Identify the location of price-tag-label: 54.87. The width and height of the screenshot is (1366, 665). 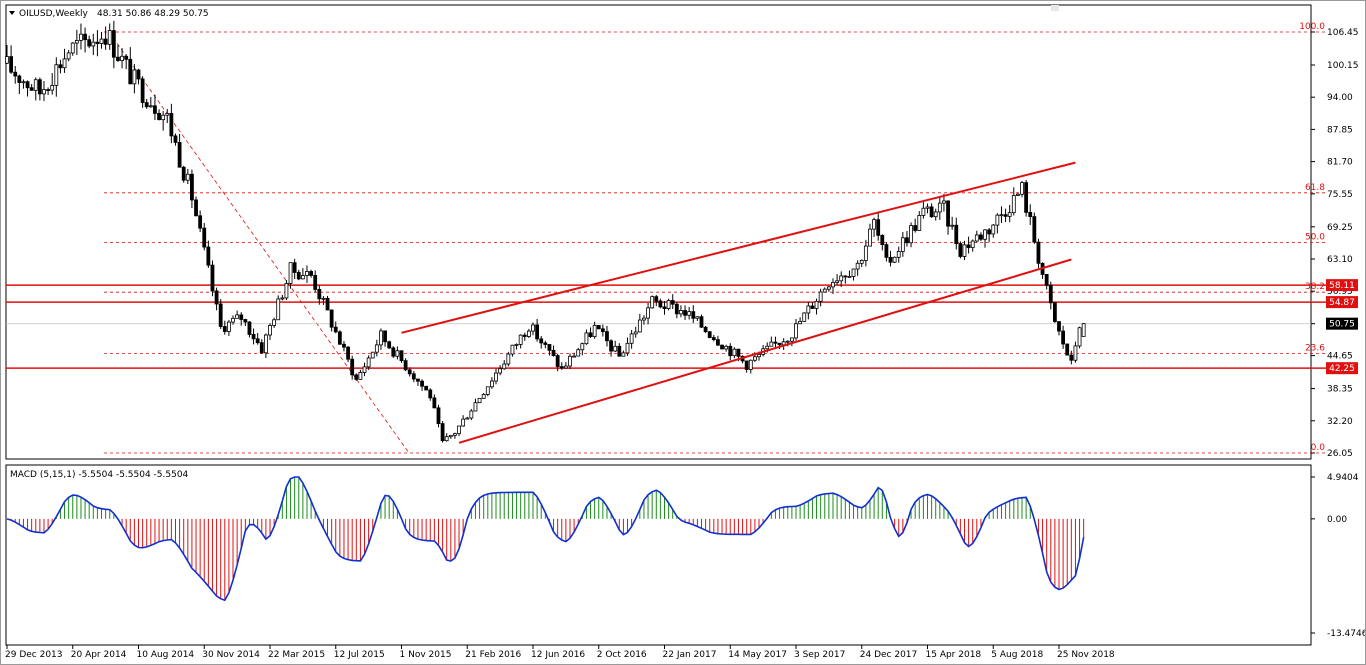
(1342, 303).